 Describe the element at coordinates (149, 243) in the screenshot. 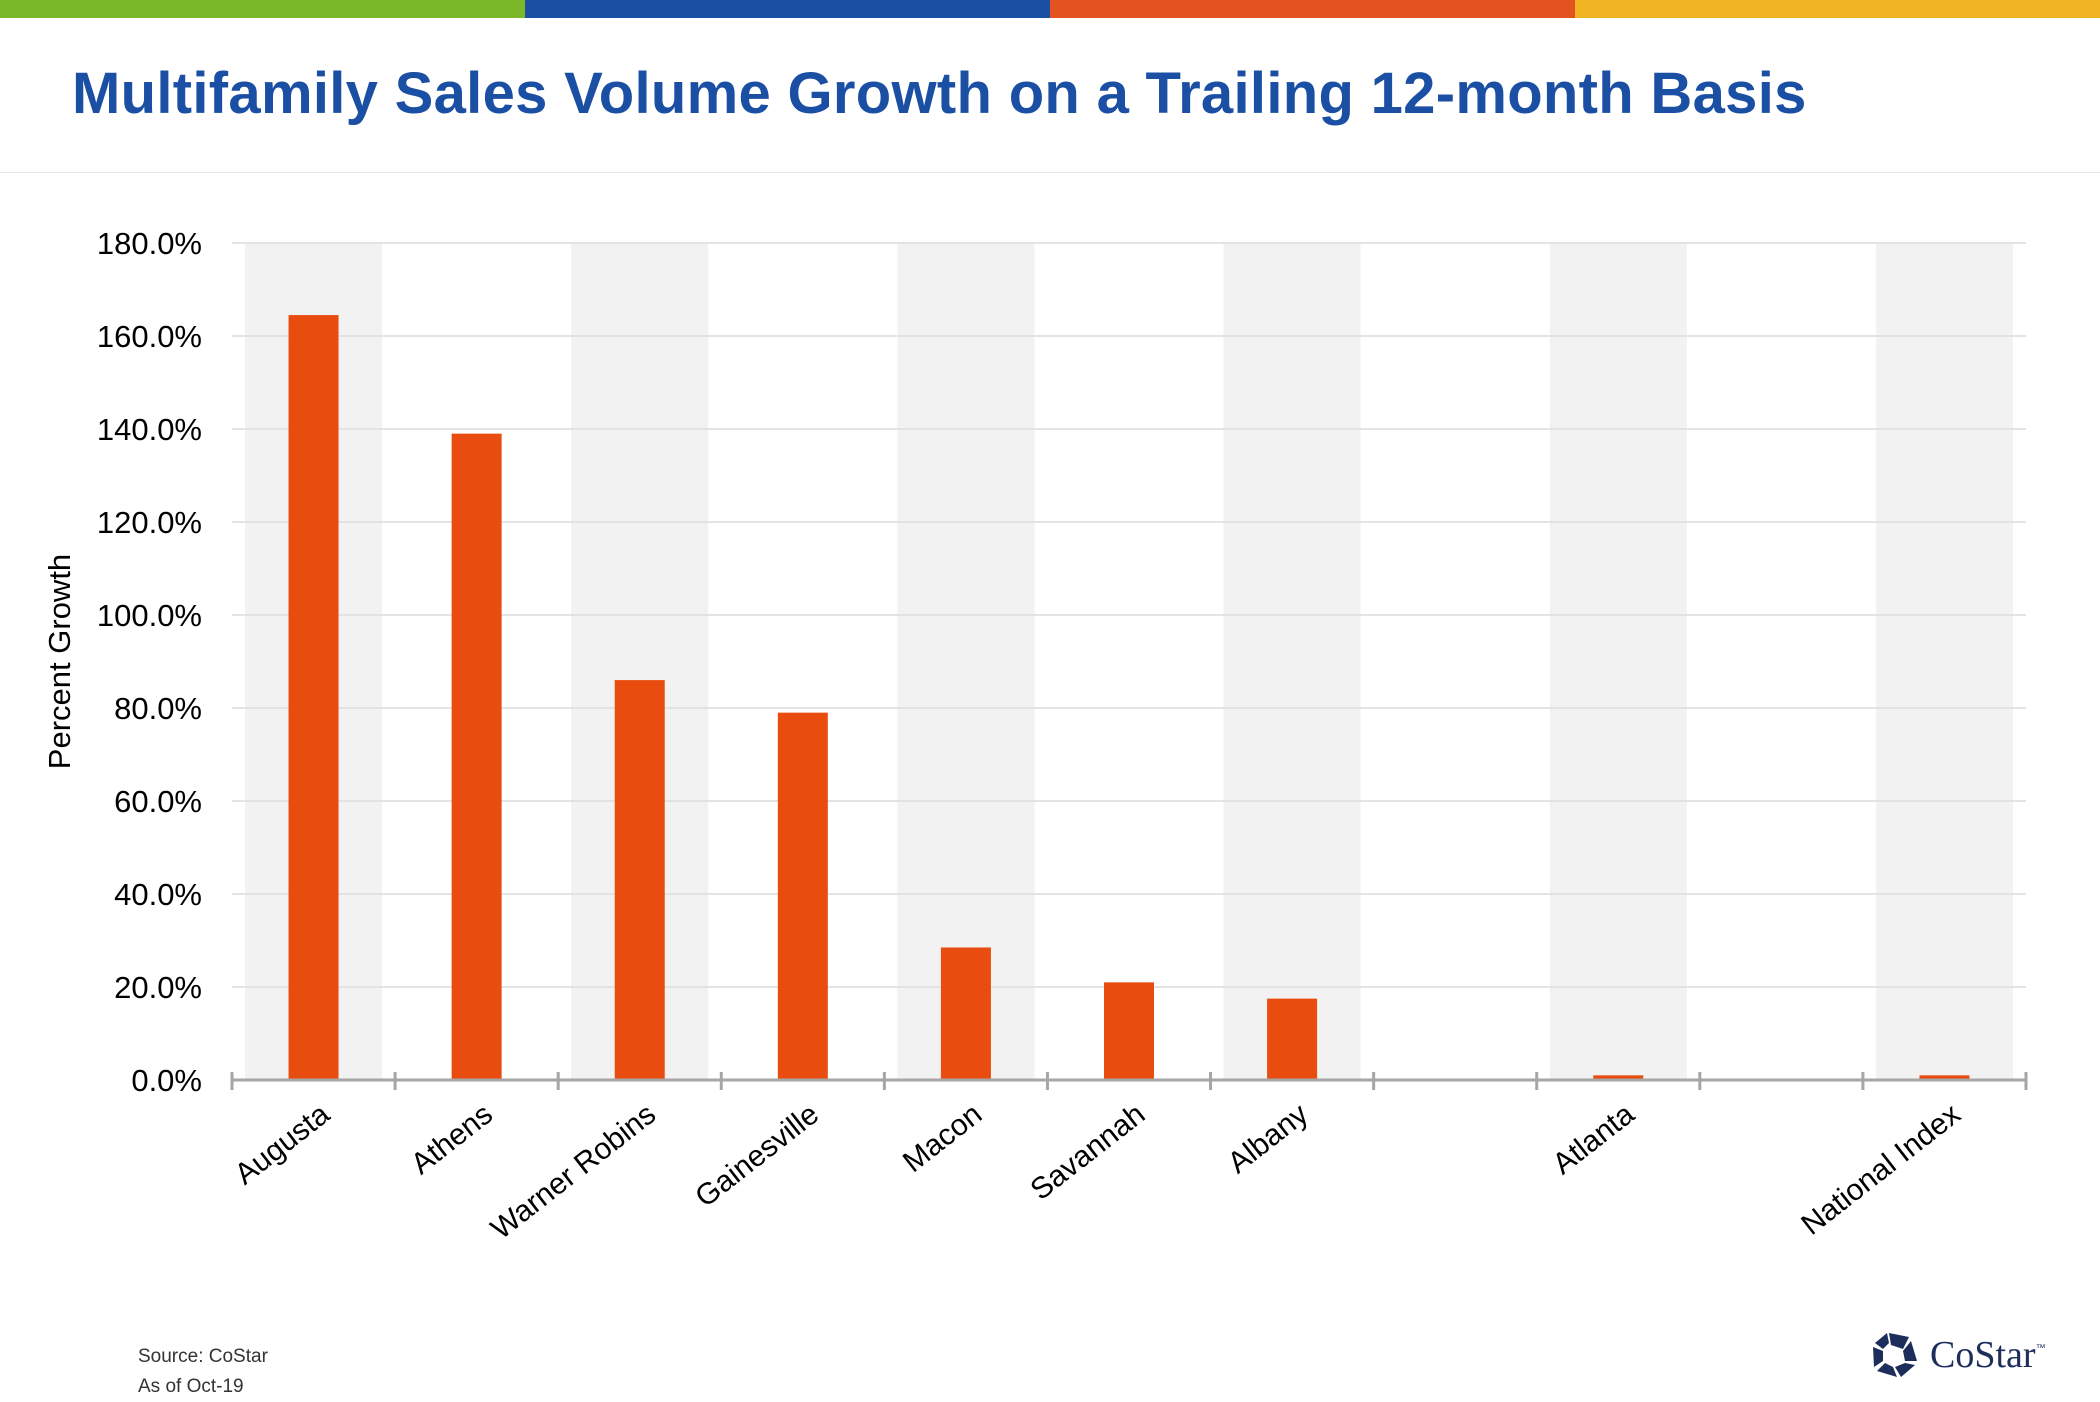

I see `y-tick-label: 180.0%` at that location.